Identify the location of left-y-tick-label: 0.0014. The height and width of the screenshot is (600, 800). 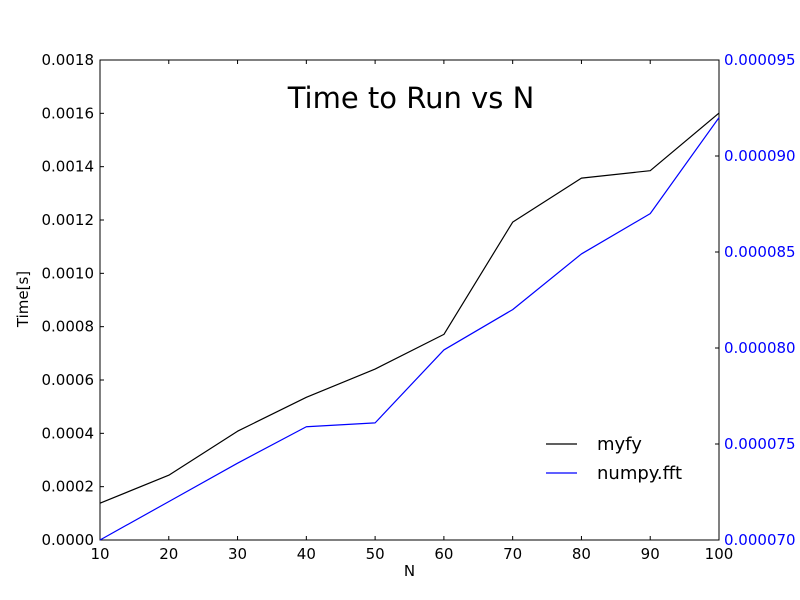
(68, 167).